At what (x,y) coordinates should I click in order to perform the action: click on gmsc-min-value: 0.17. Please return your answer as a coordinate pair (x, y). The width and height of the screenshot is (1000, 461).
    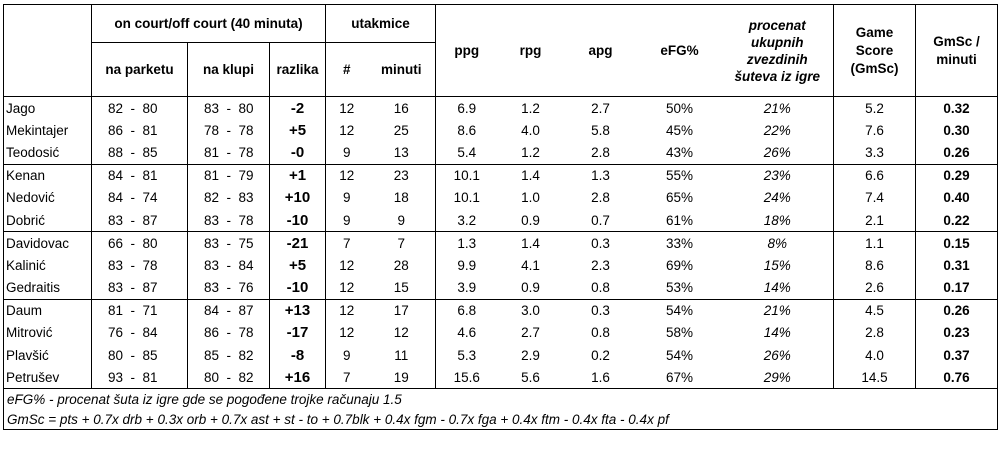
    Looking at the image, I should click on (957, 288).